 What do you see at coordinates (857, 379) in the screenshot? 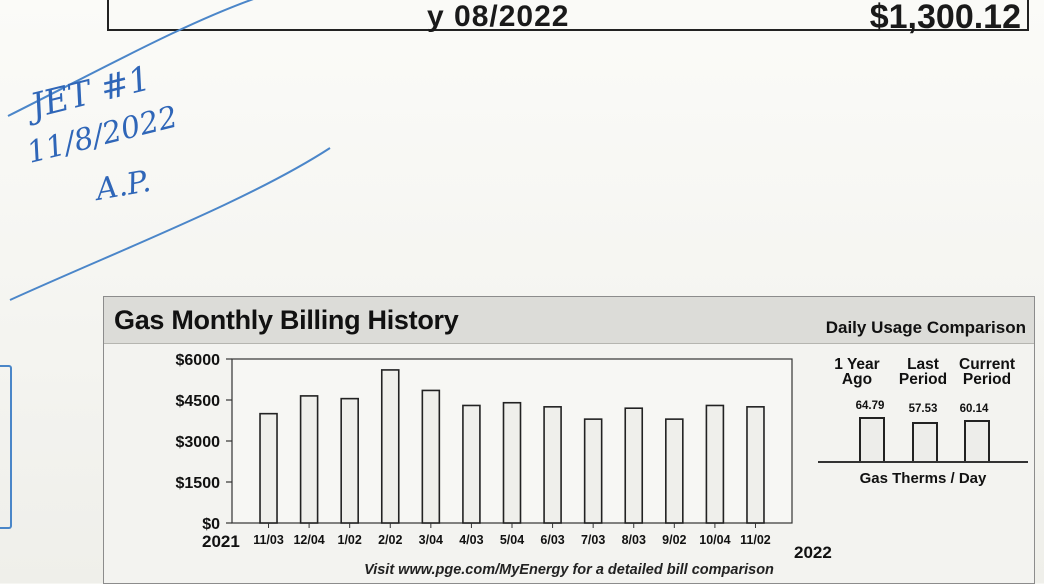
I see `daily-col-year-ago-line2: Ago` at bounding box center [857, 379].